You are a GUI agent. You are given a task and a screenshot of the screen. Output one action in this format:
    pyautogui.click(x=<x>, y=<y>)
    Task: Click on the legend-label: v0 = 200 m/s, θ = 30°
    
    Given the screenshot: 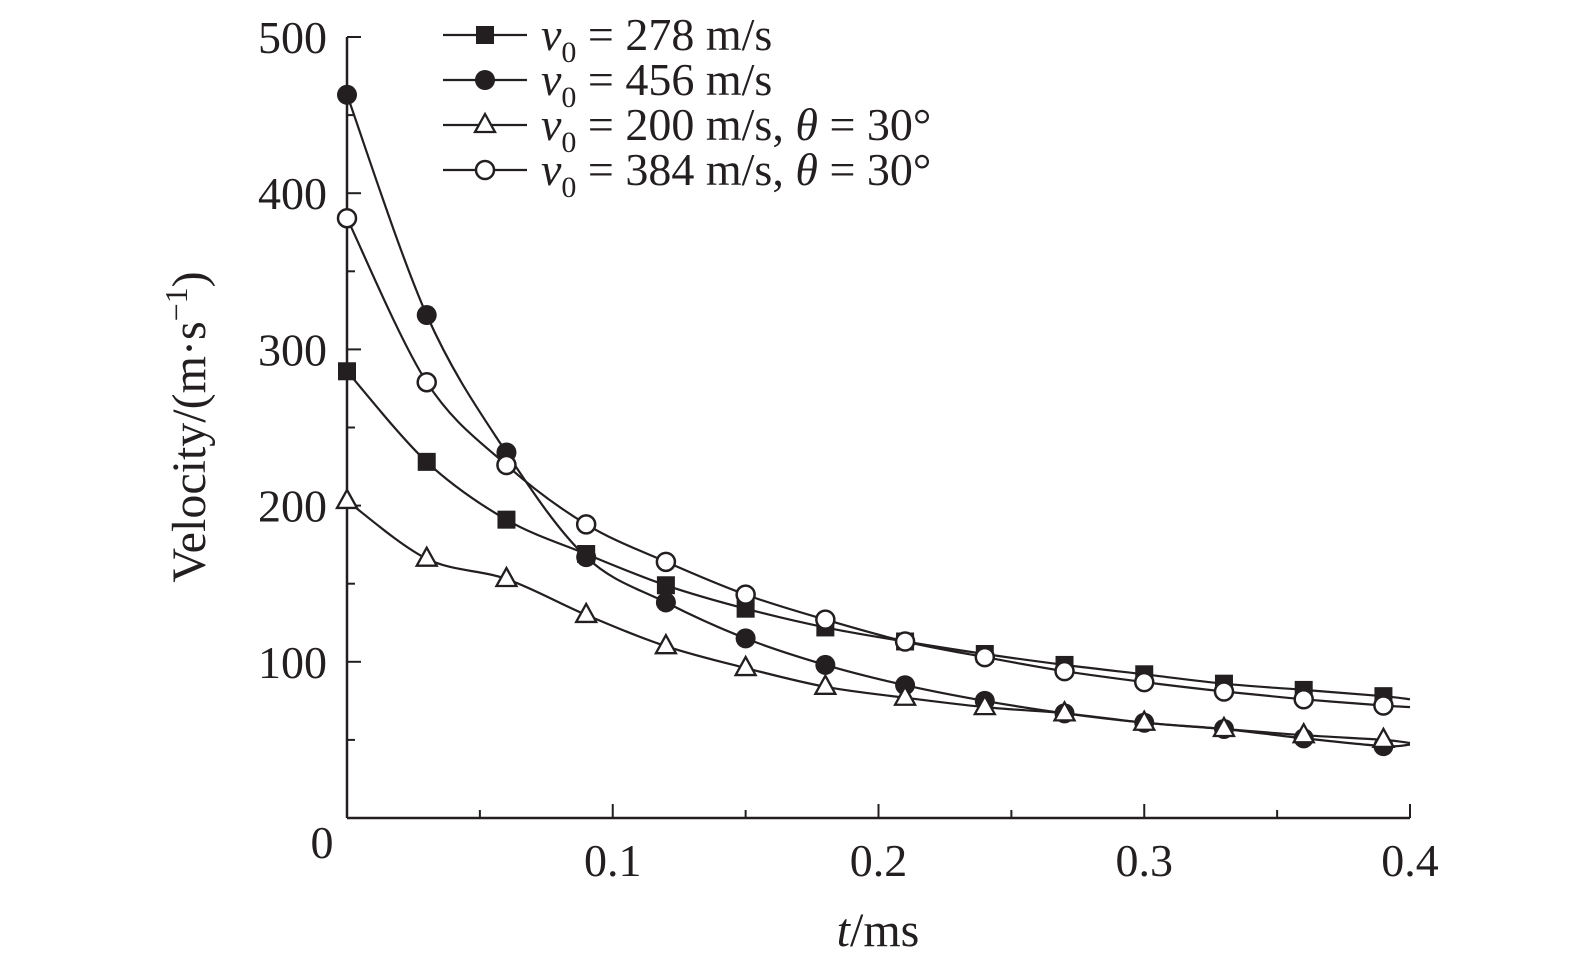 What is the action you would take?
    pyautogui.click(x=736, y=129)
    